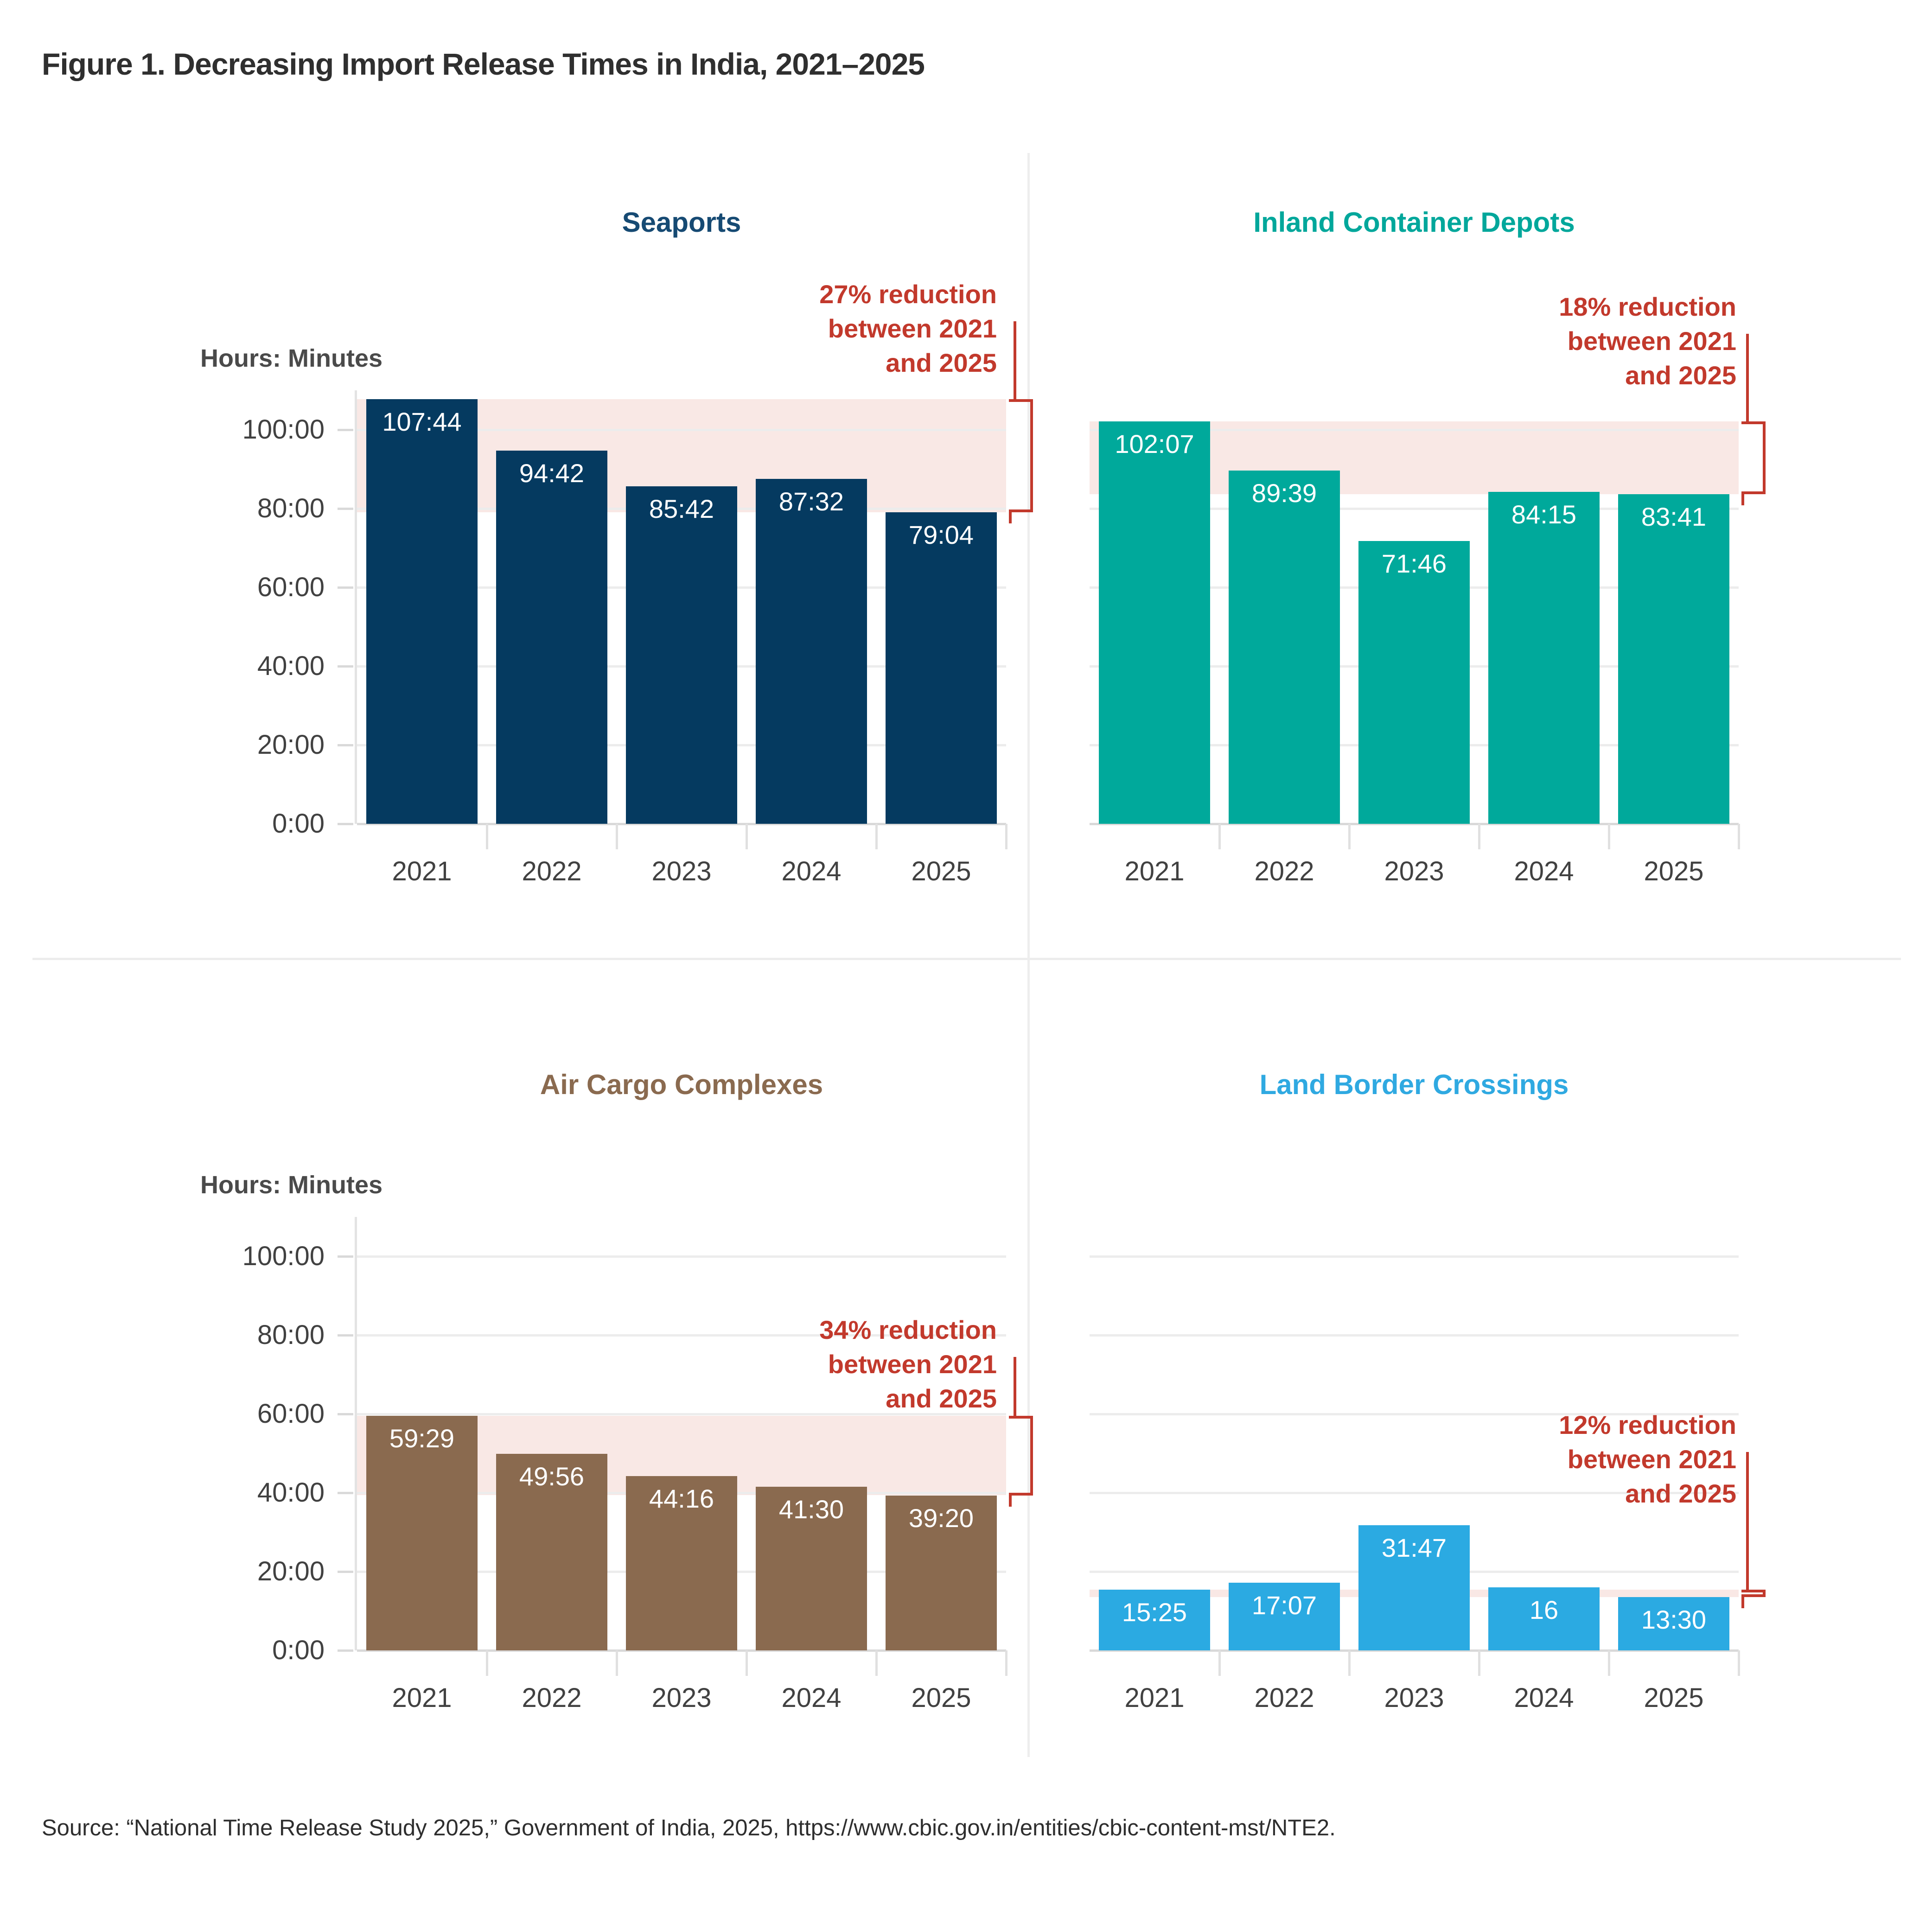 This screenshot has width=1932, height=1910. Describe the element at coordinates (1674, 1619) in the screenshot. I see `bar-value-label-2025: 13:30` at that location.